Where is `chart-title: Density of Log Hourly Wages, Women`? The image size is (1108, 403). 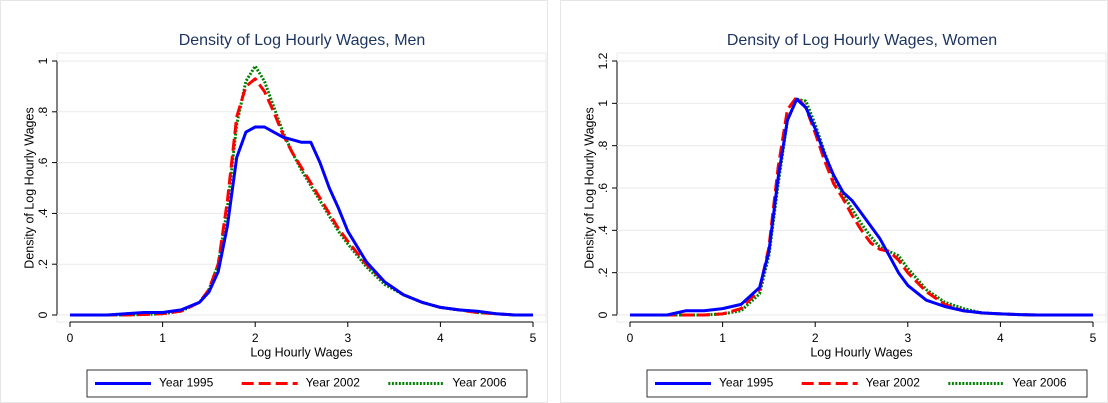 chart-title: Density of Log Hourly Wages, Women is located at coordinates (862, 40).